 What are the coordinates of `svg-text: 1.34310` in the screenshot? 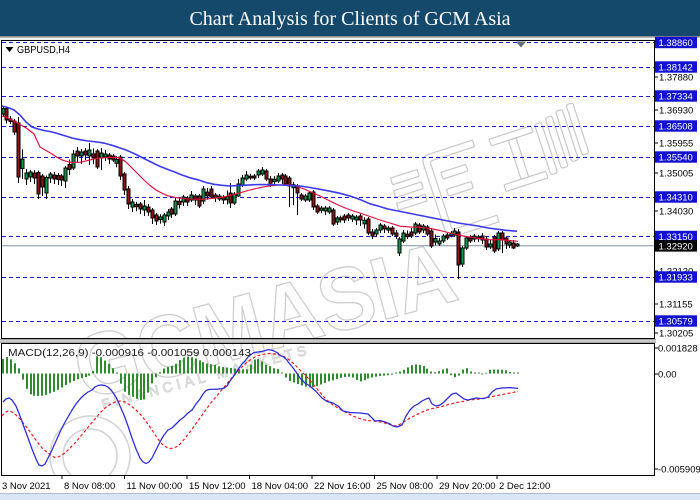 It's located at (676, 198).